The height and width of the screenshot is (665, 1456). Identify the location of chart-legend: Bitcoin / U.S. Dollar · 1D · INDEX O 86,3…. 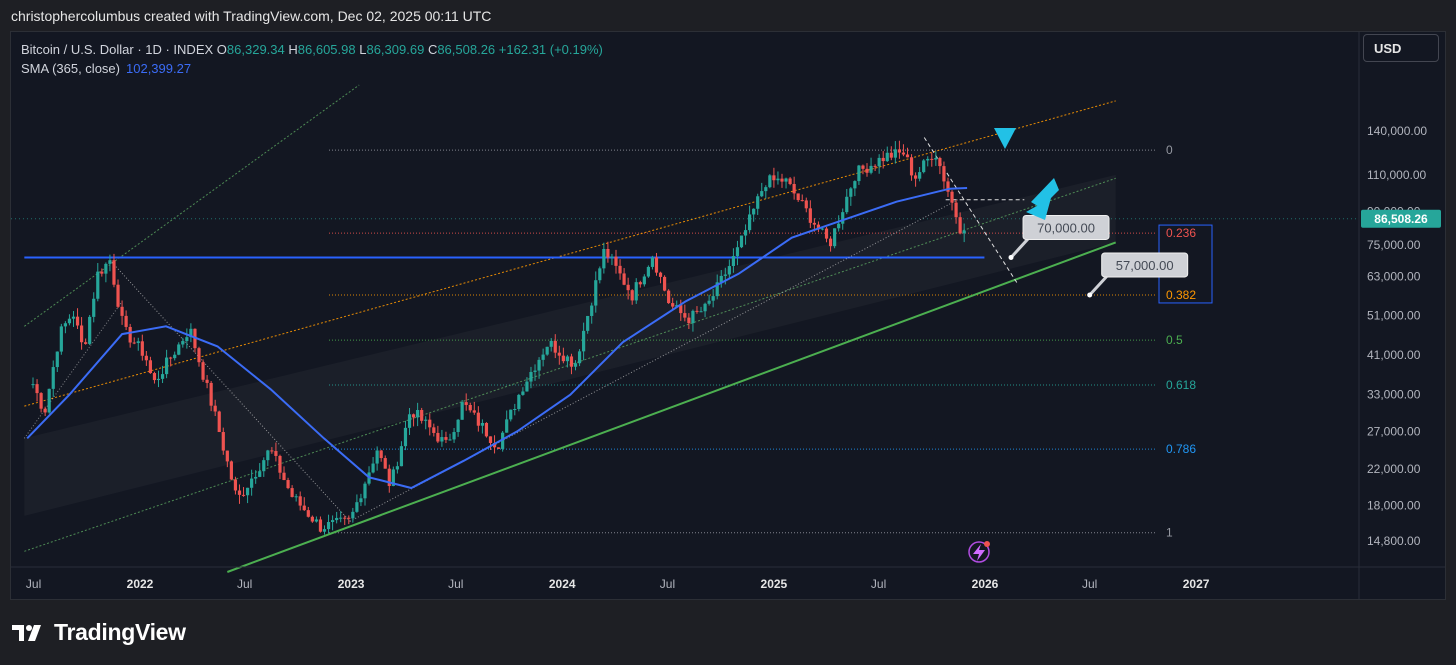
(312, 59).